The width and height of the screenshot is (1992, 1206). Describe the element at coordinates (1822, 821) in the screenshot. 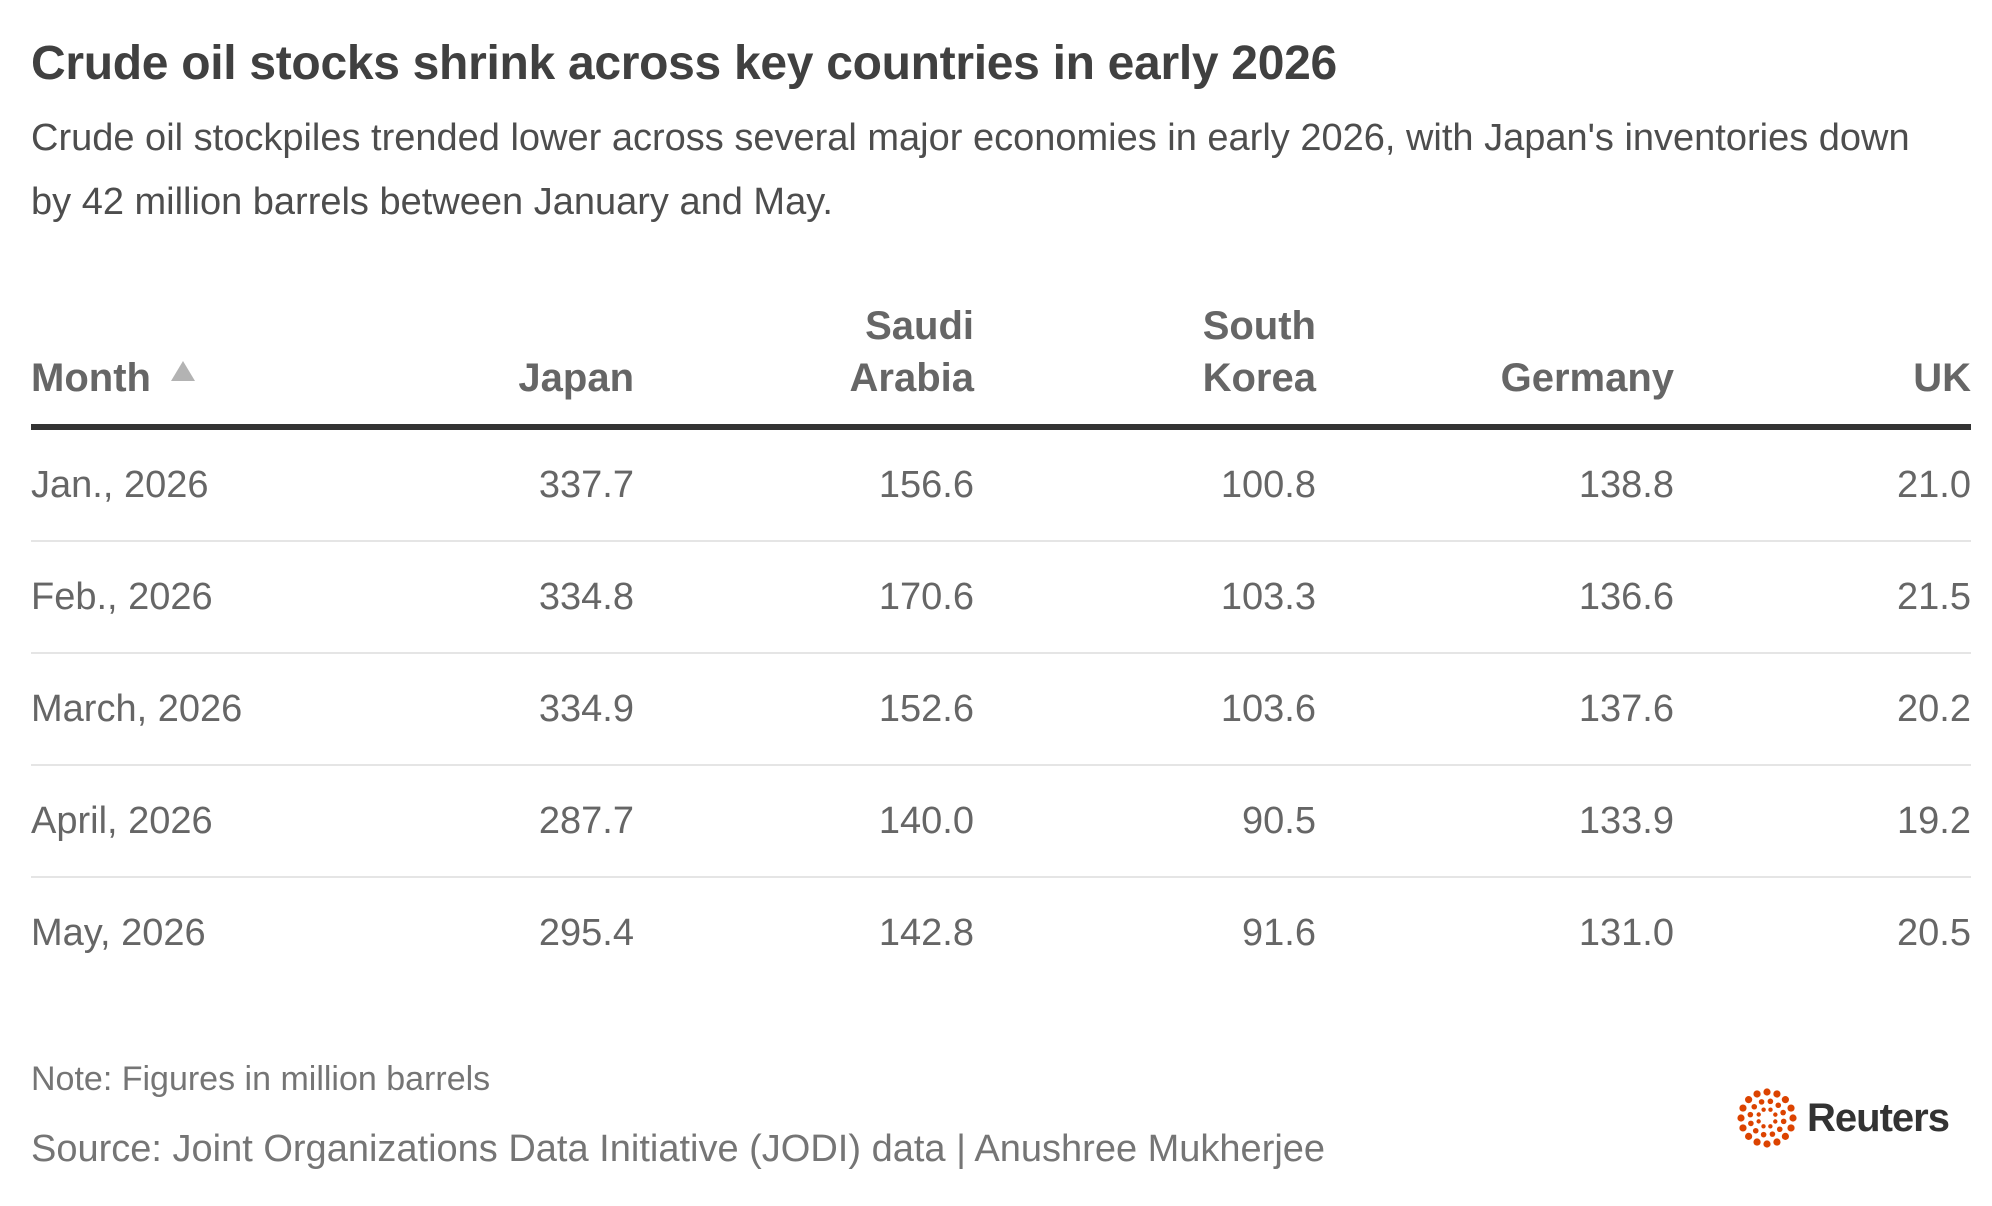

I see `cell-uk: 19.2` at that location.